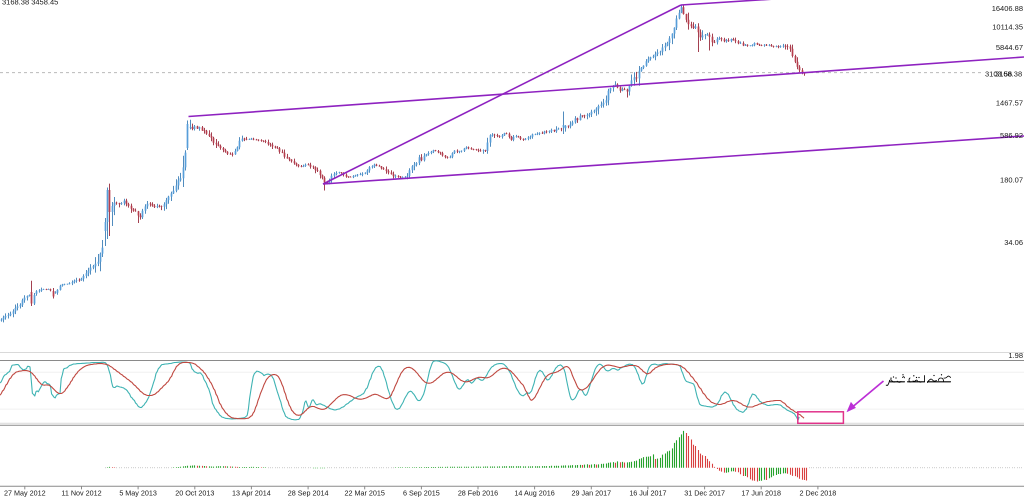 This screenshot has width=1024, height=504. What do you see at coordinates (1009, 102) in the screenshot?
I see `svg-text: 1467.57` at bounding box center [1009, 102].